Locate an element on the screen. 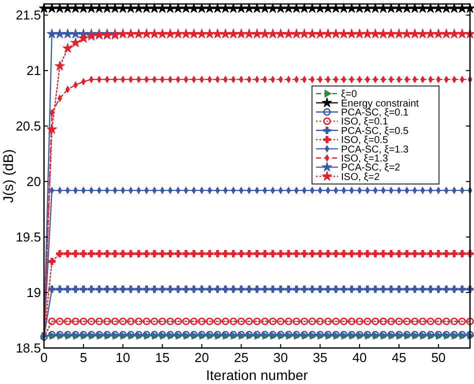 The image size is (474, 384). x-tick-label: 35 is located at coordinates (320, 357).